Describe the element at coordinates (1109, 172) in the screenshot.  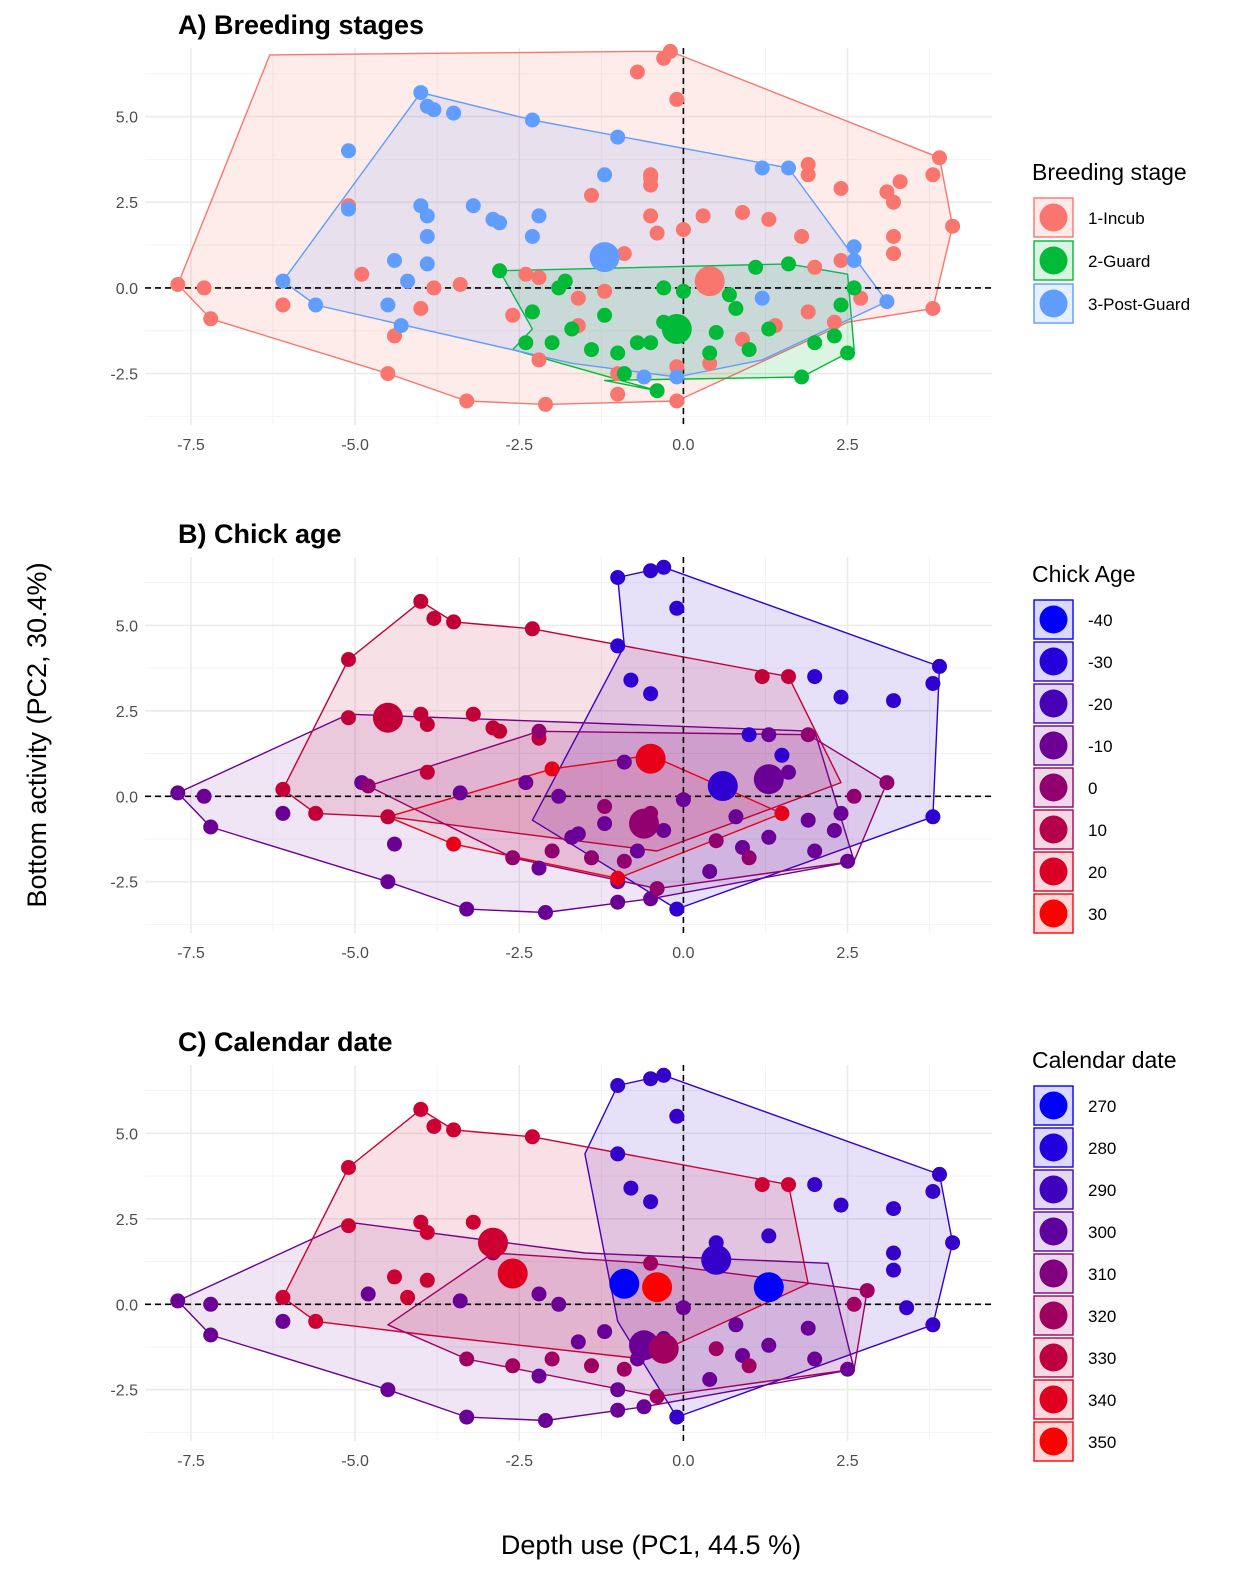
I see `legend-title: Breeding stage` at that location.